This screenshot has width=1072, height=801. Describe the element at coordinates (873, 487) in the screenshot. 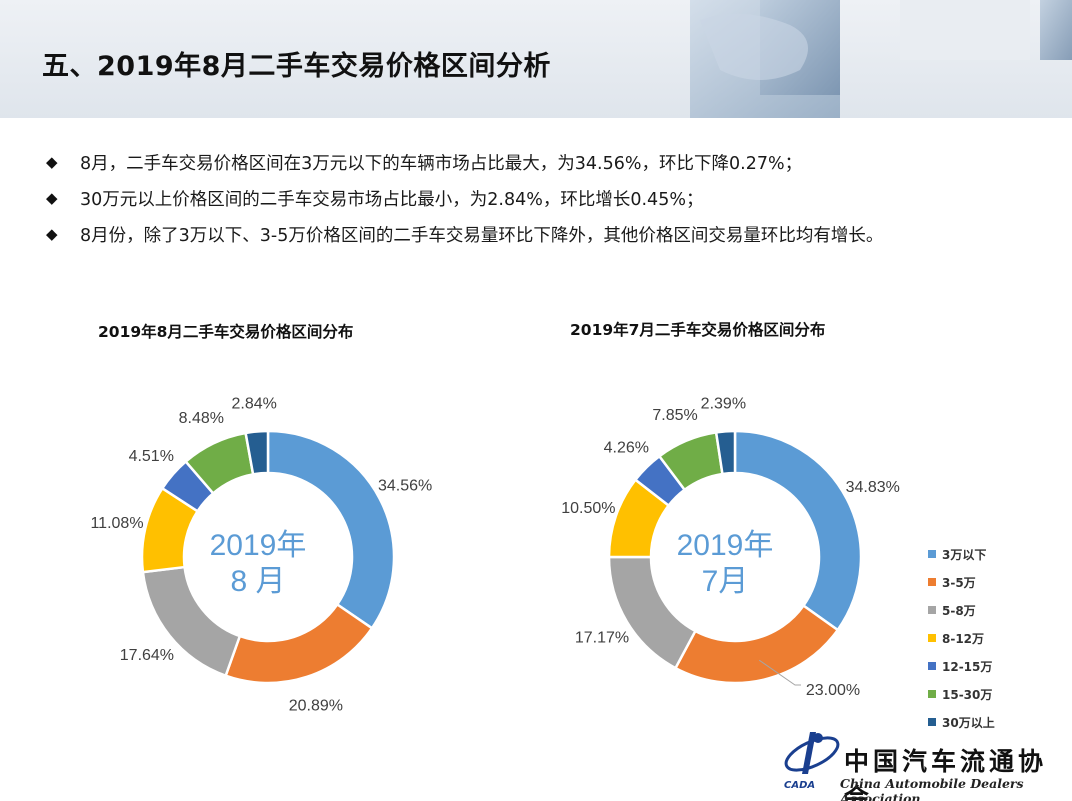

I see `data-label: 34.83%` at that location.